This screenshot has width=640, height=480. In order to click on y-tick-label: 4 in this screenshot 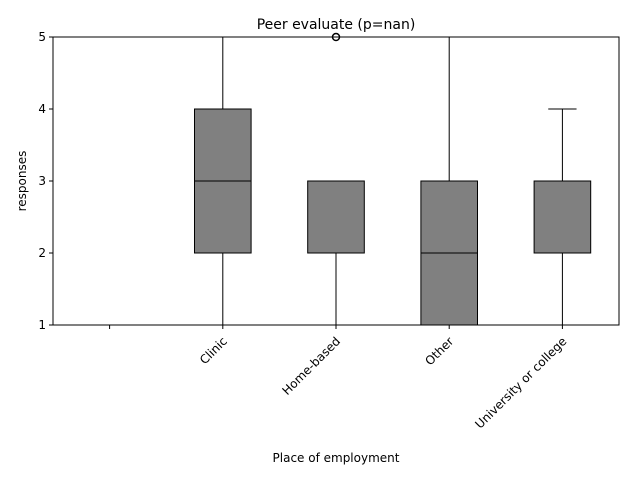, I will do `click(42, 109)`.